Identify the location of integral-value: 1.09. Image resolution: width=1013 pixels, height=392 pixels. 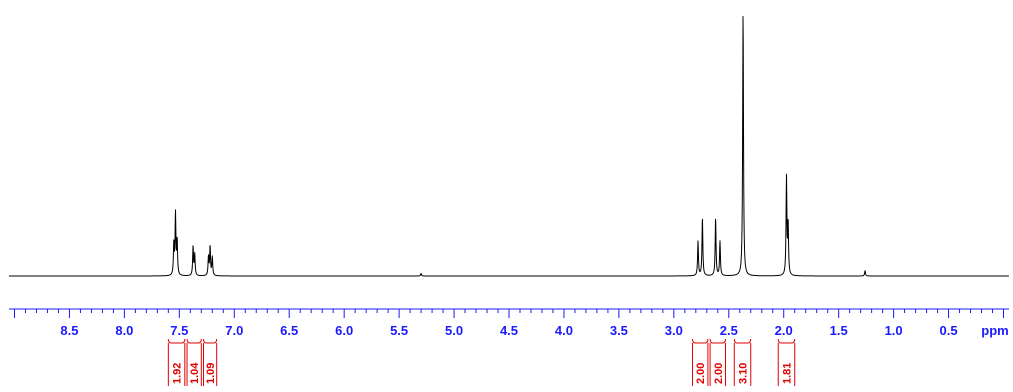
(211, 373).